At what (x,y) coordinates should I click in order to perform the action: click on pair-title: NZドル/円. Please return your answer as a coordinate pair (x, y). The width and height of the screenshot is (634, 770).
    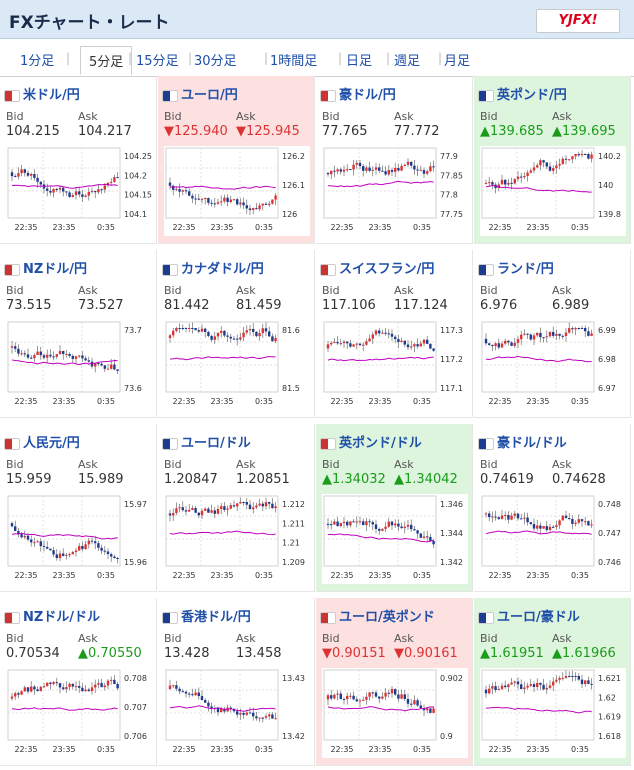
    Looking at the image, I should click on (45, 267).